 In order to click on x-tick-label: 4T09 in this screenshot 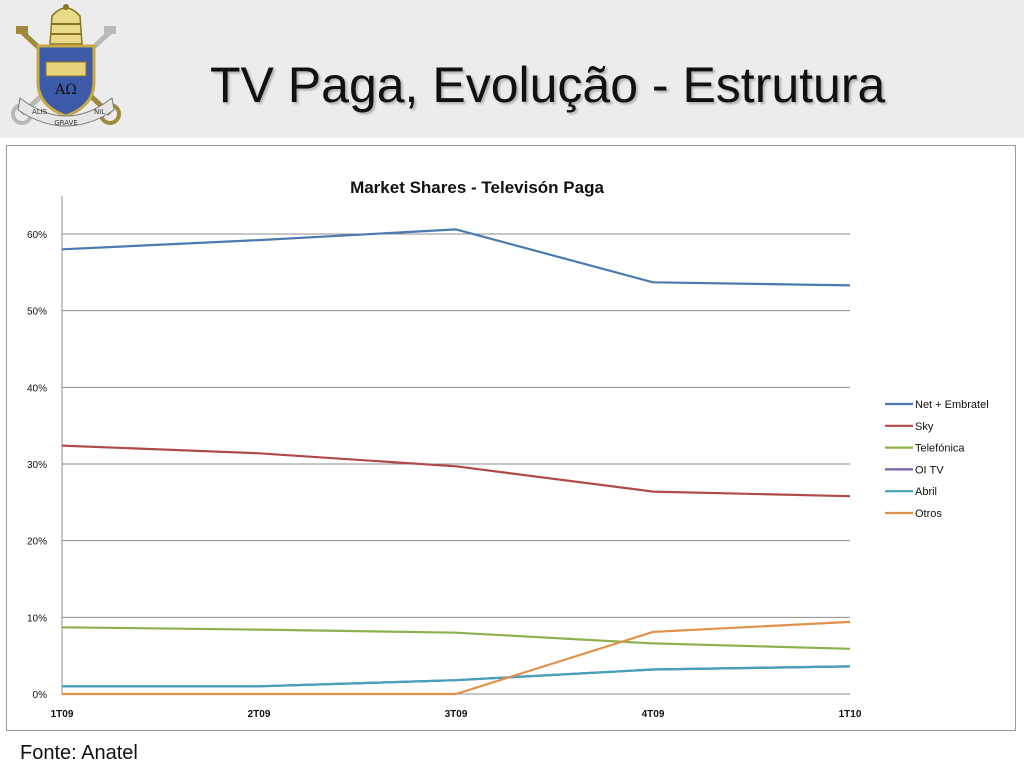, I will do `click(653, 714)`.